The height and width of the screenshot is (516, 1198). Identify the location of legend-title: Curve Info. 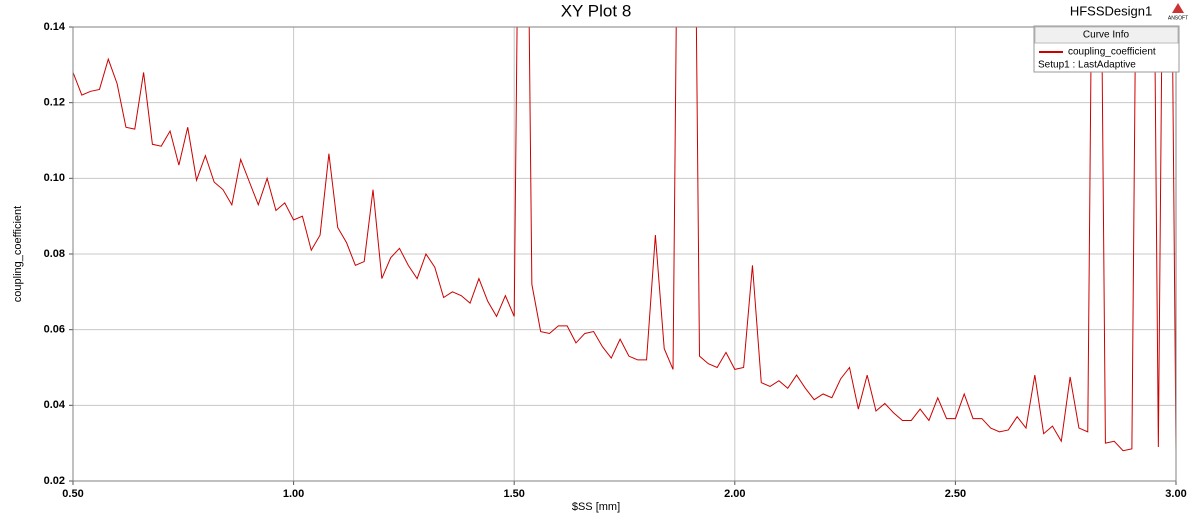
(1106, 35).